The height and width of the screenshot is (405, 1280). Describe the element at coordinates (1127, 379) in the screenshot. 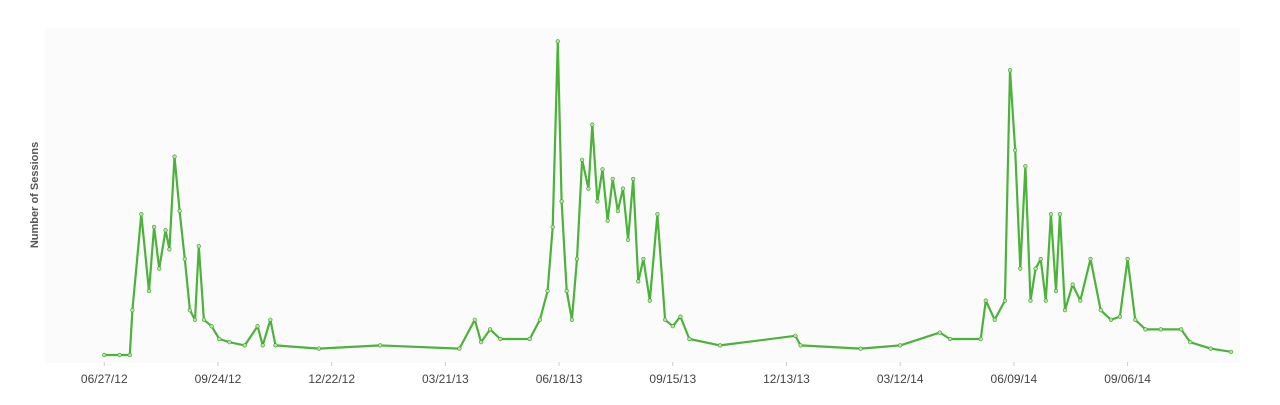

I see `x-tick-label: 09/06/14` at that location.